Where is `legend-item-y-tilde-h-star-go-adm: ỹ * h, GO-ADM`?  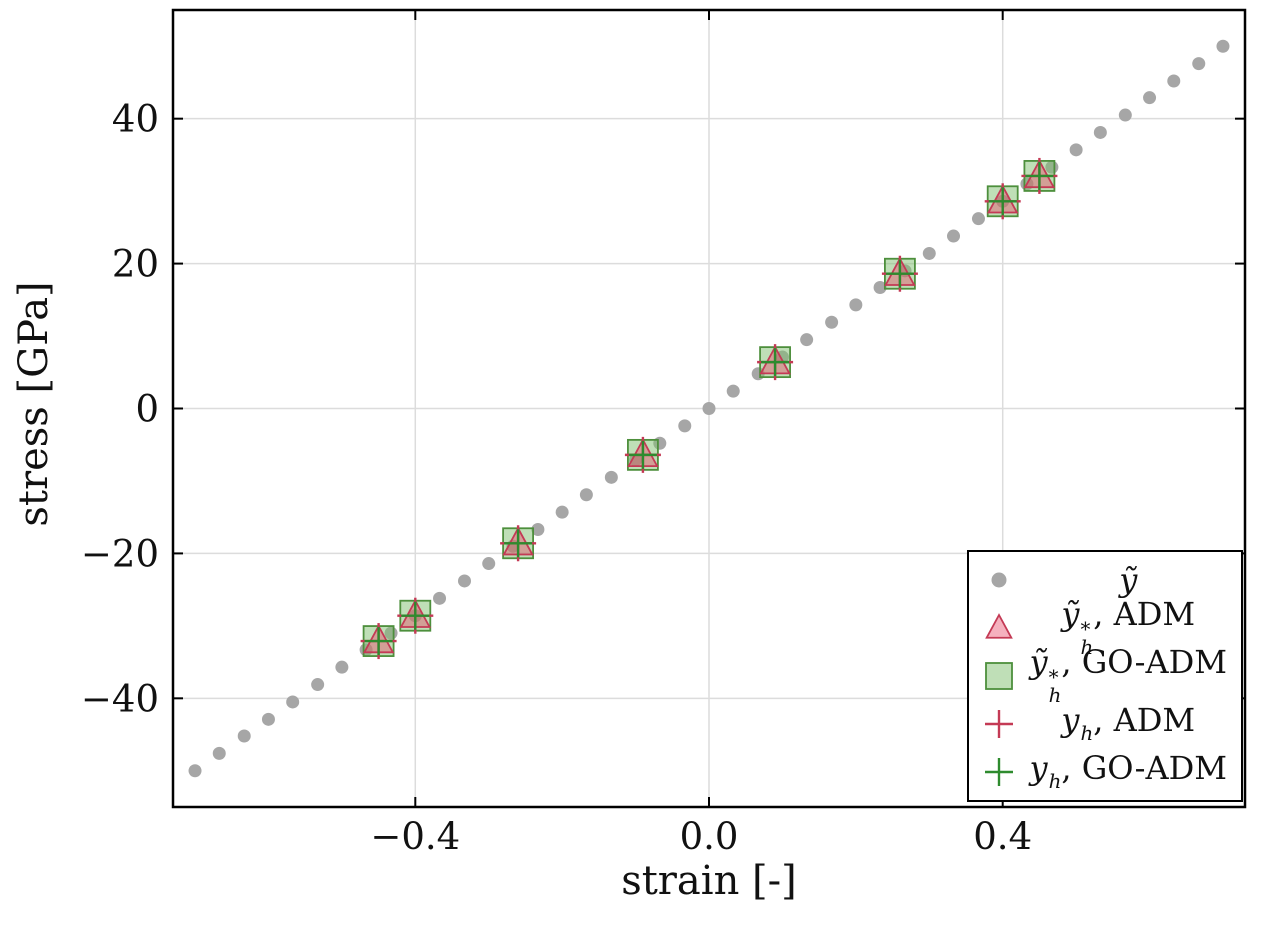 legend-item-y-tilde-h-star-go-adm: ỹ * h, GO-ADM is located at coordinates (1102, 676).